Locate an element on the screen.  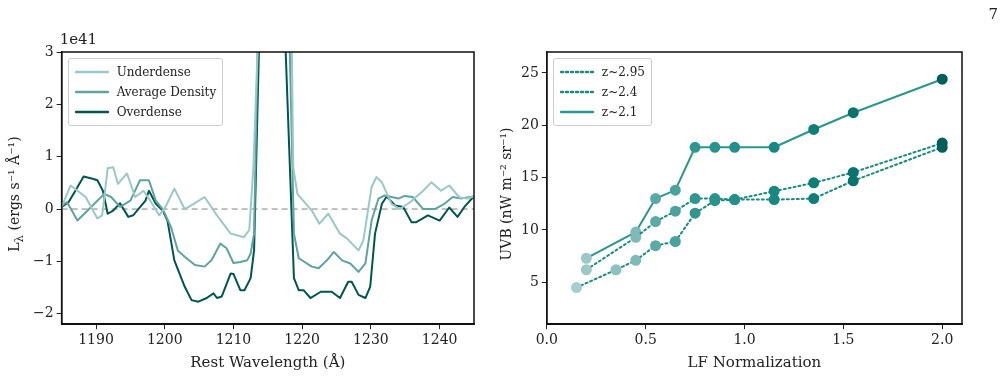
x-tick-label: 0.5 is located at coordinates (645, 339).